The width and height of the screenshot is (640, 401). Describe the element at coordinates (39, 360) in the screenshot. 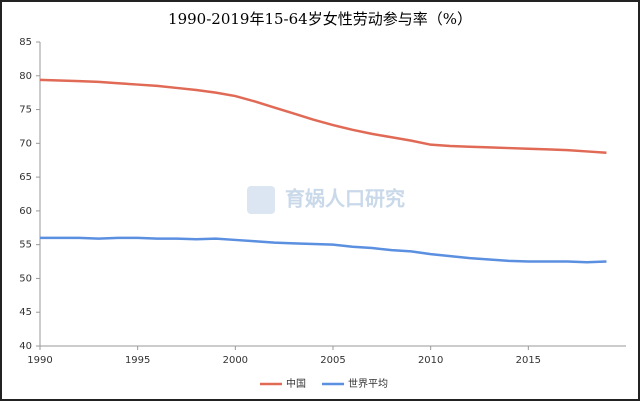

I see `x-tick-label: 1990` at that location.